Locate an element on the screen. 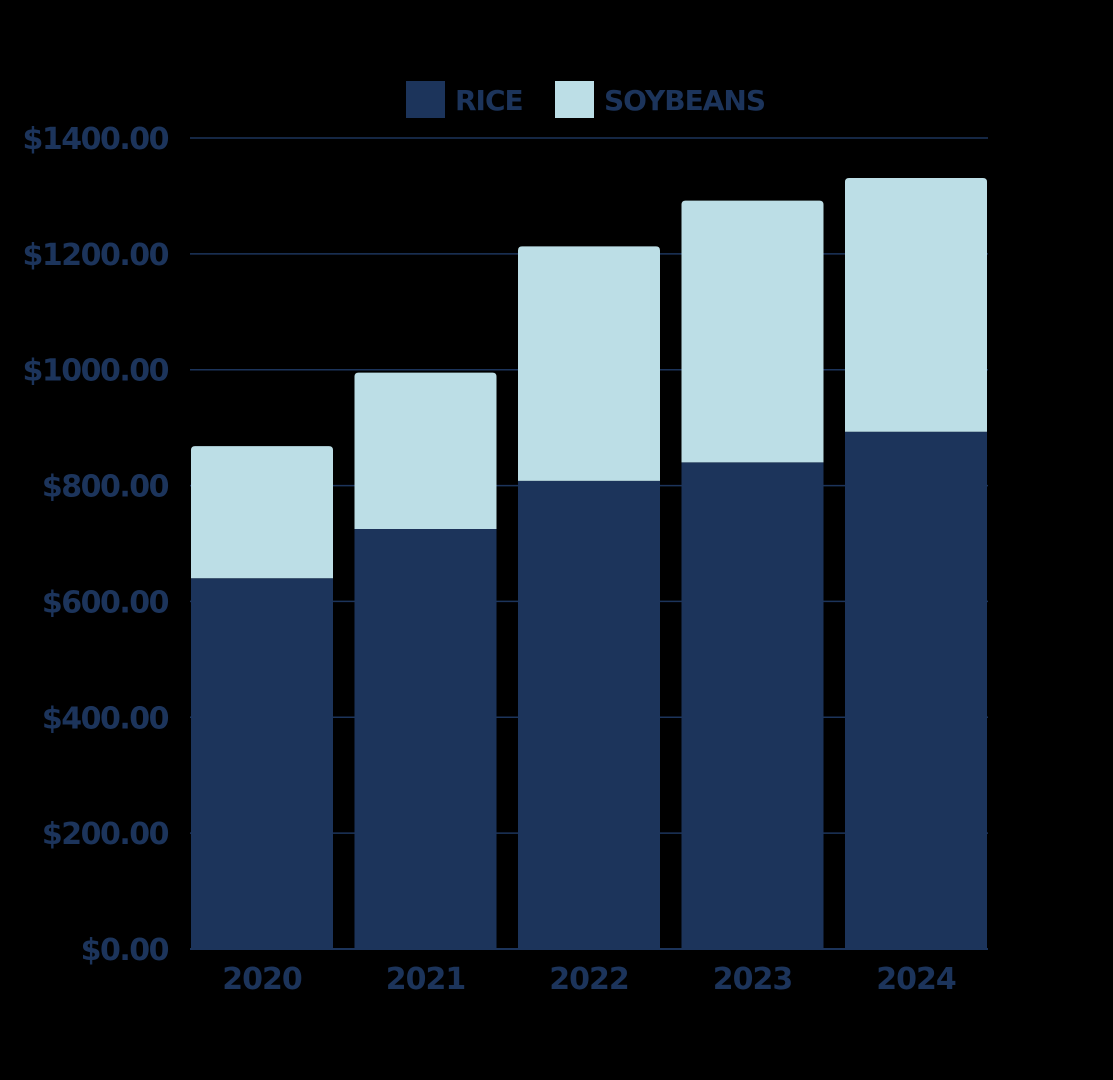 The image size is (1113, 1080). bar-rice-2022 is located at coordinates (589, 714).